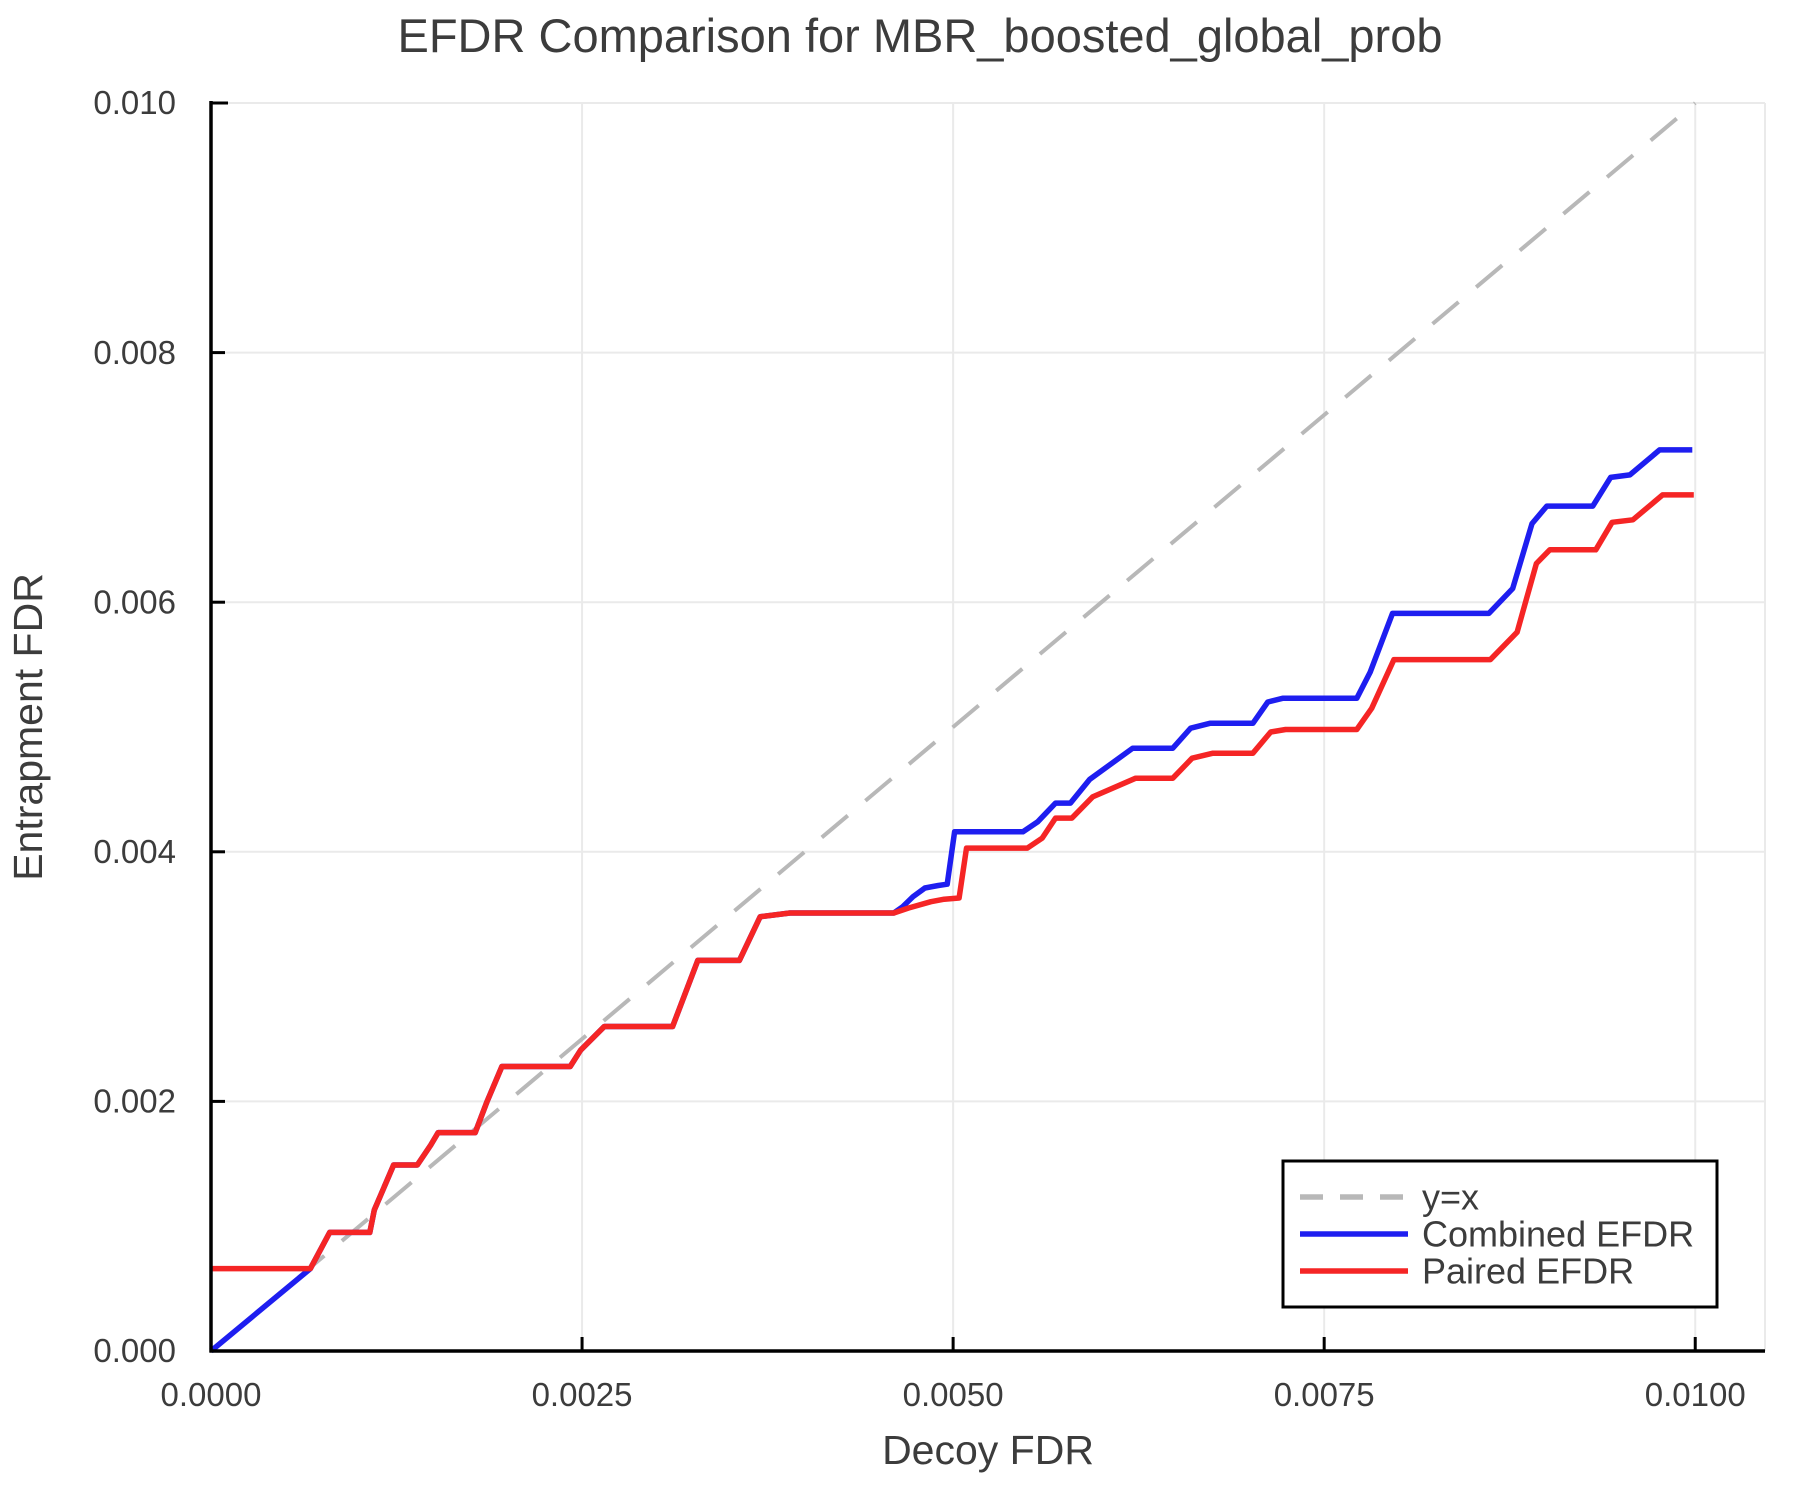  I want to click on x-tick-label: 0.0050, so click(953, 1394).